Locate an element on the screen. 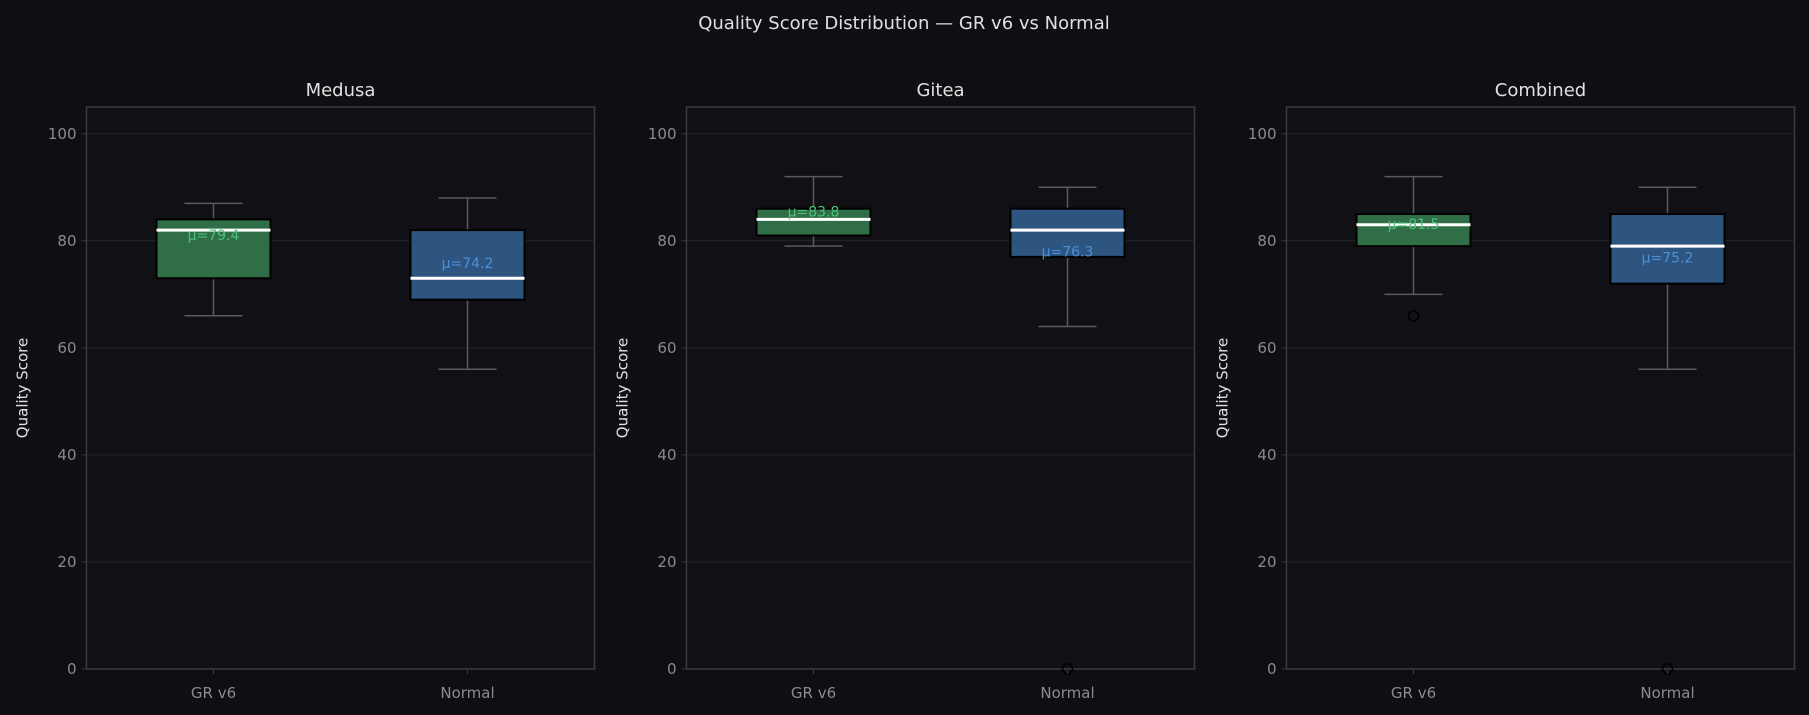  box-normal: μ=75.2 is located at coordinates (1667, 430).